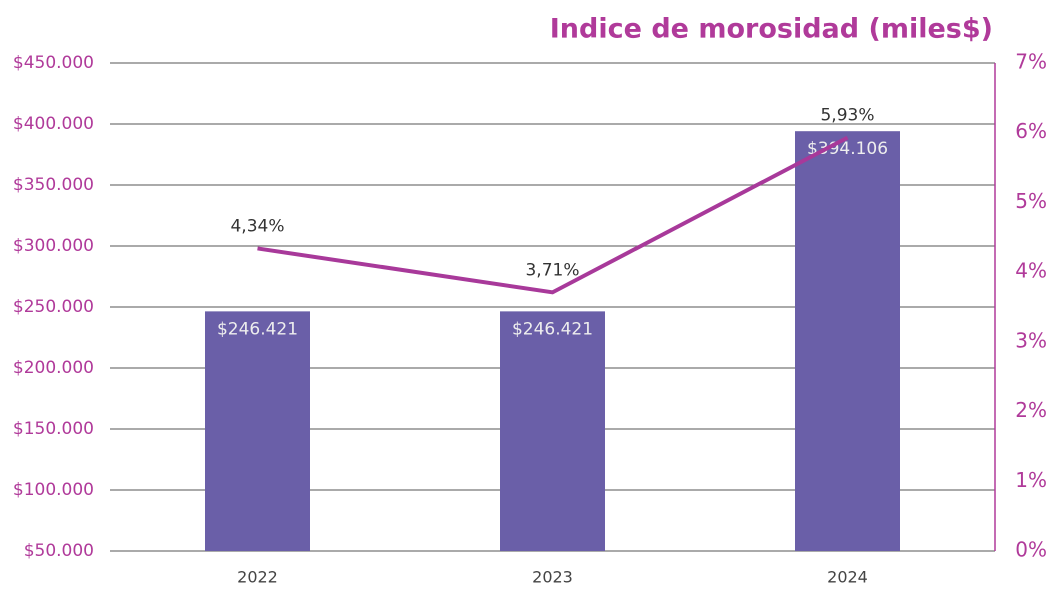 This screenshot has width=1053, height=590. I want to click on y-tick-label: $200.000, so click(53, 368).